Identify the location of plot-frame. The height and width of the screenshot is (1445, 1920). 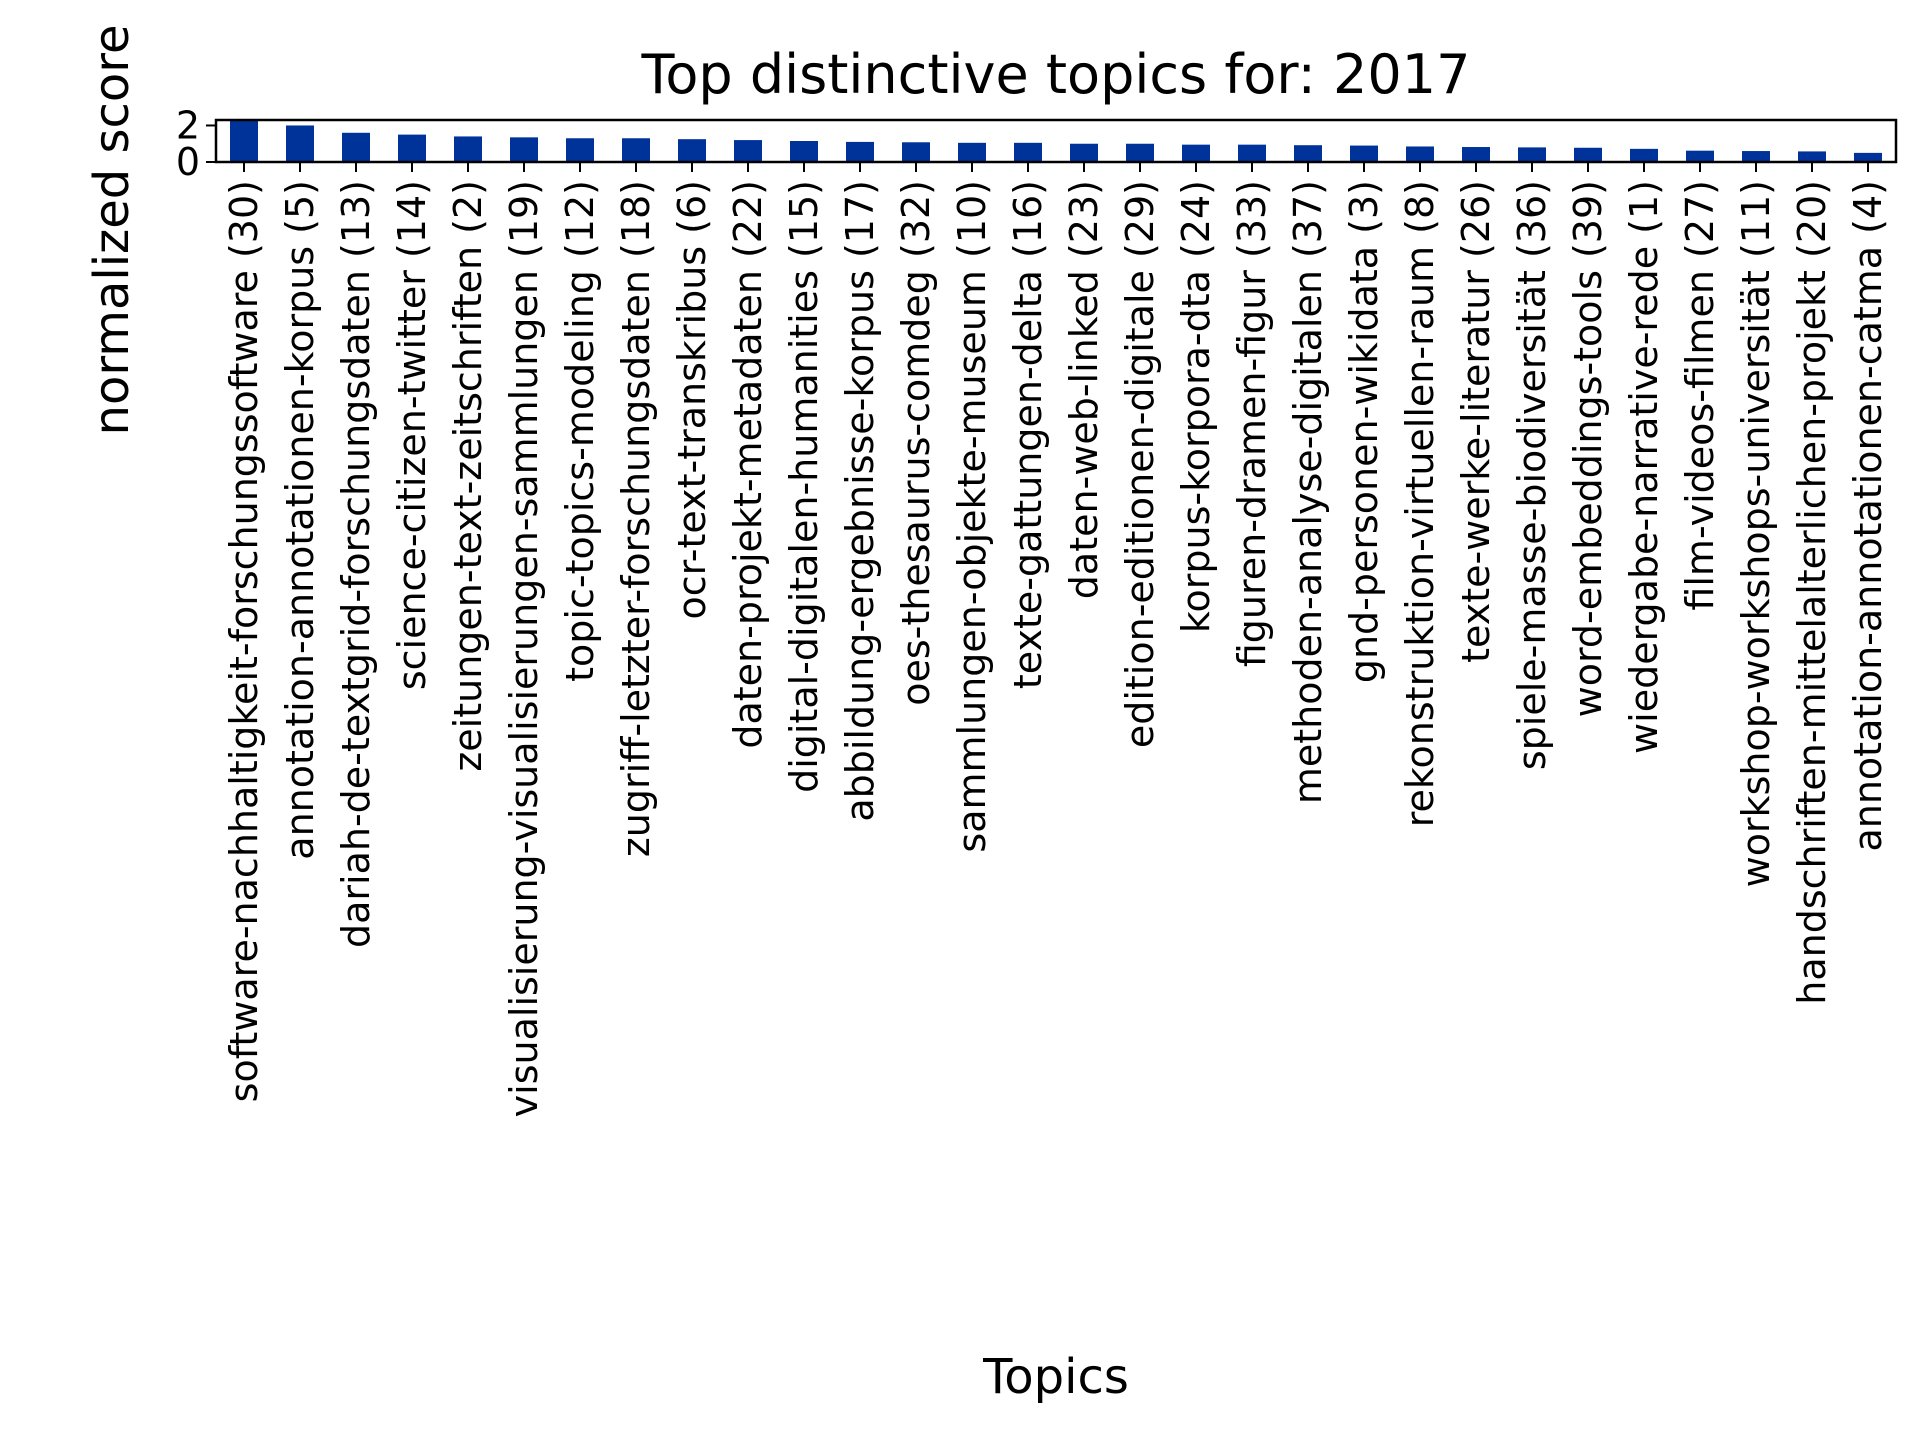
(1056, 141).